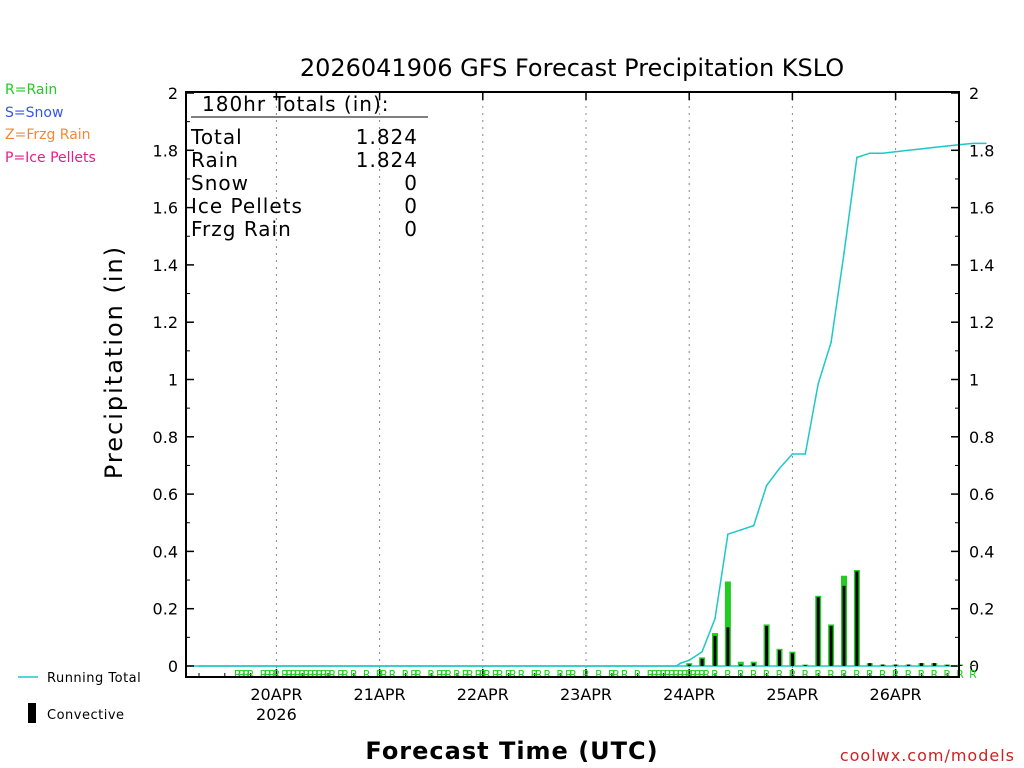 This screenshot has width=1024, height=768. Describe the element at coordinates (114, 362) in the screenshot. I see `y-axis-label: Precipitation (in)` at that location.